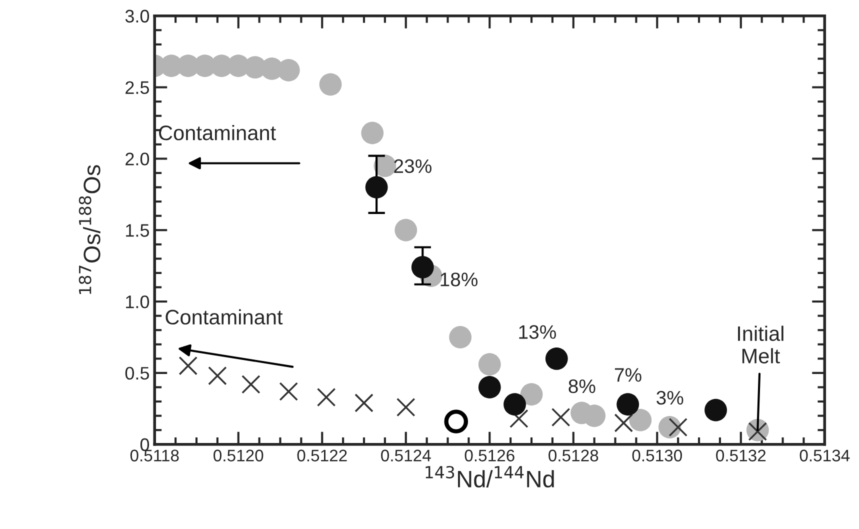 This screenshot has width=859, height=529. I want to click on y-tick-label: 1.0, so click(138, 301).